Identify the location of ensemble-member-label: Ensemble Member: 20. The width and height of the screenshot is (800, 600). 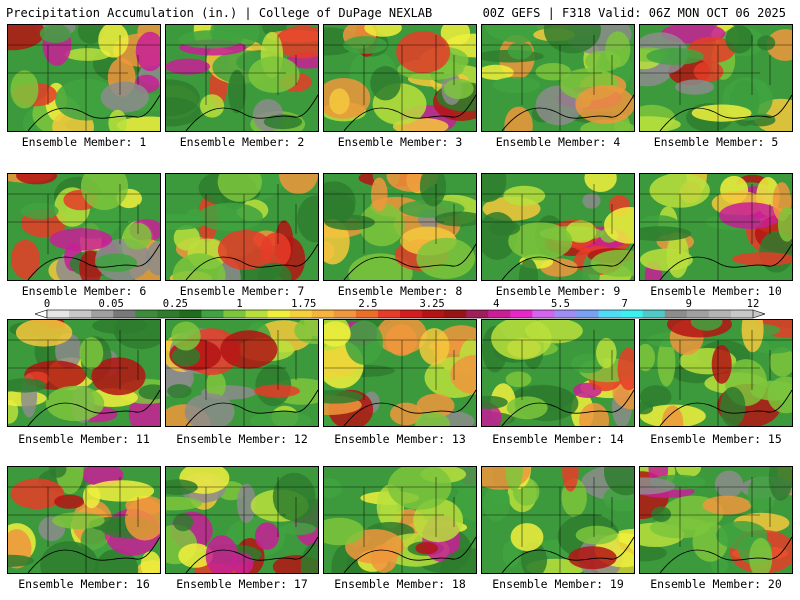
(716, 584).